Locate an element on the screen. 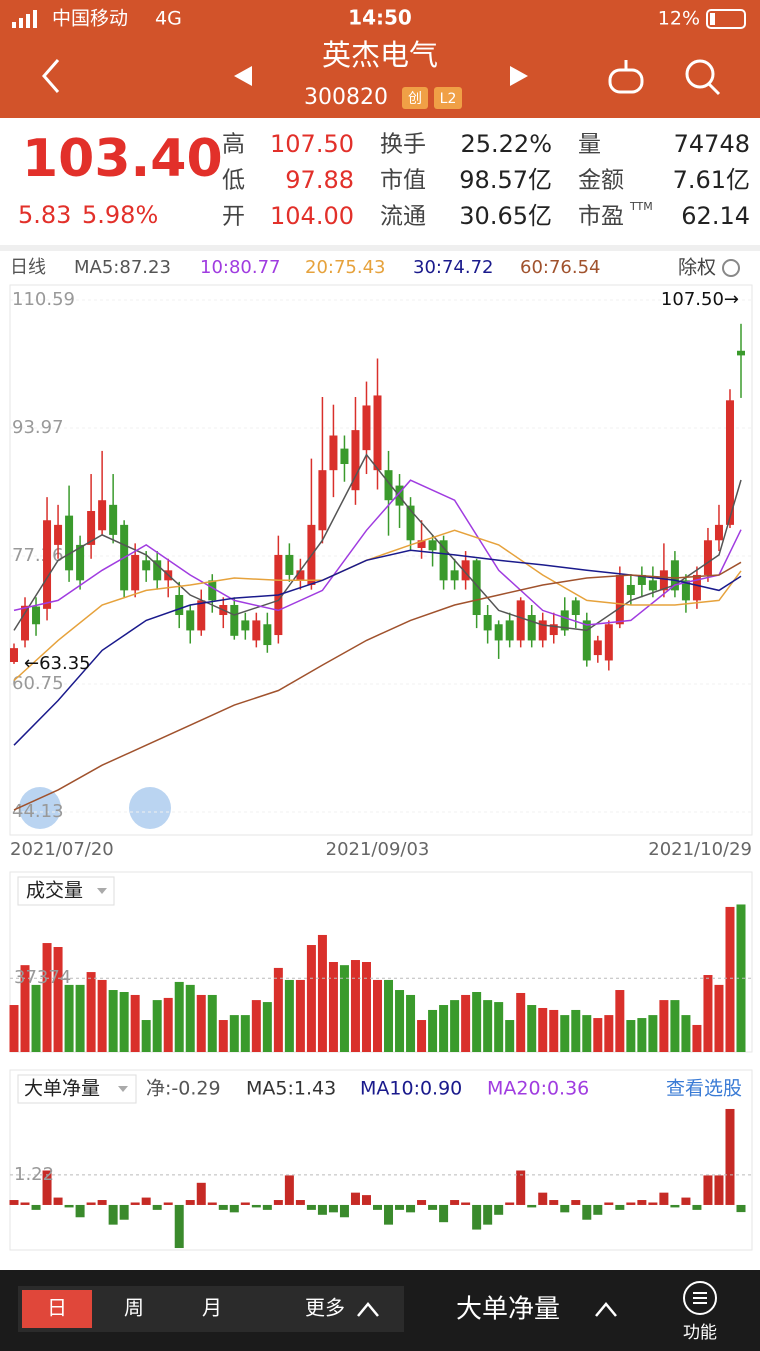 Image resolution: width=760 pixels, height=1351 pixels. screener-link: 查看选股 is located at coordinates (704, 1089).